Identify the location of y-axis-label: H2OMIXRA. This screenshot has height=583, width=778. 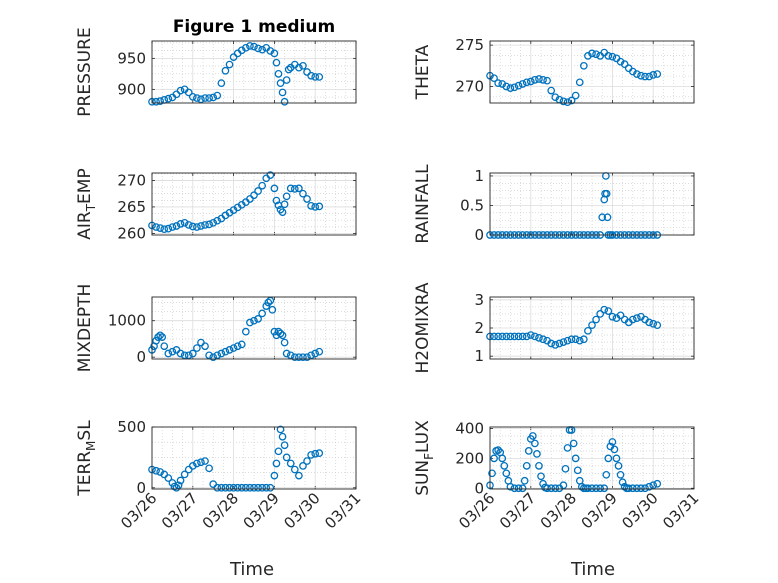
(423, 327).